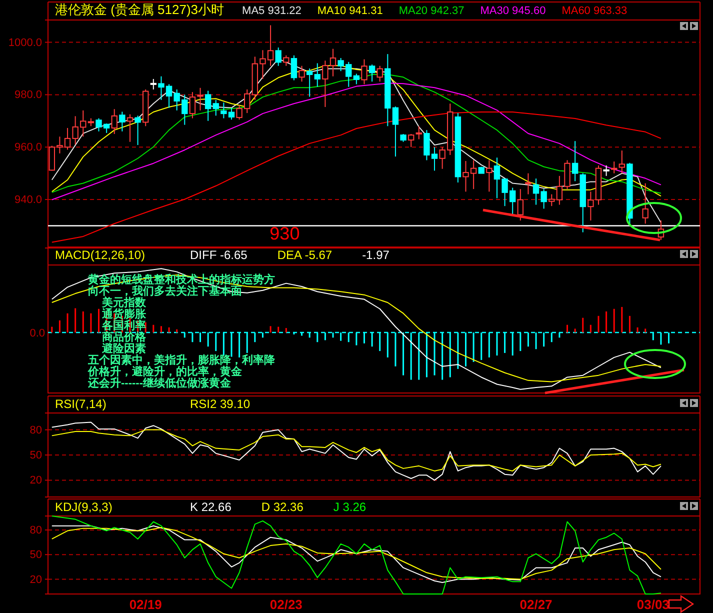 This screenshot has height=613, width=713. What do you see at coordinates (37, 334) in the screenshot?
I see `ref-line-label: 0.0` at bounding box center [37, 334].